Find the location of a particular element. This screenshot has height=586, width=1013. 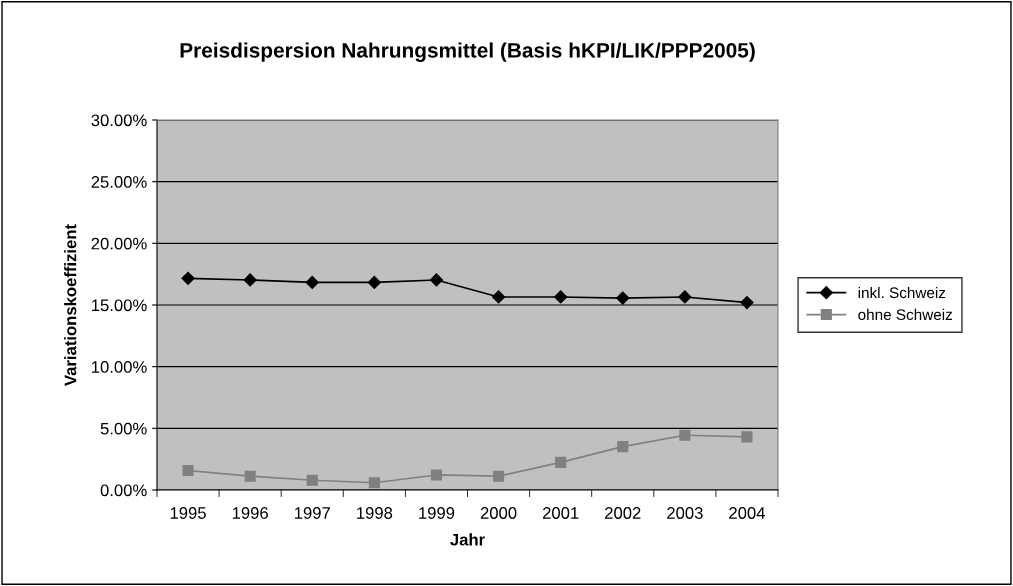

legend-label: inkl. Schweiz is located at coordinates (902, 292).